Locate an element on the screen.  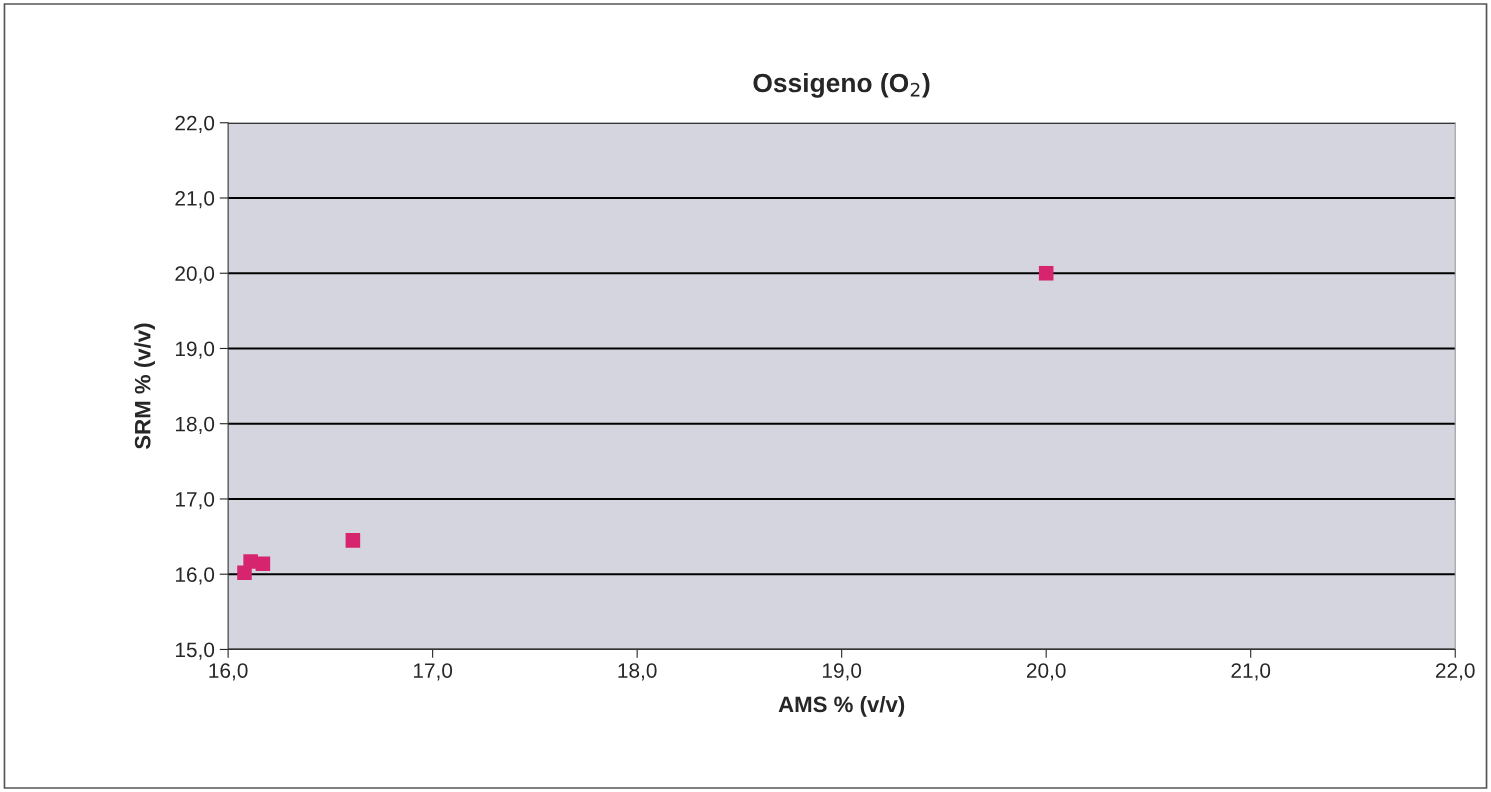
x-tick-label: 16,0 is located at coordinates (228, 672).